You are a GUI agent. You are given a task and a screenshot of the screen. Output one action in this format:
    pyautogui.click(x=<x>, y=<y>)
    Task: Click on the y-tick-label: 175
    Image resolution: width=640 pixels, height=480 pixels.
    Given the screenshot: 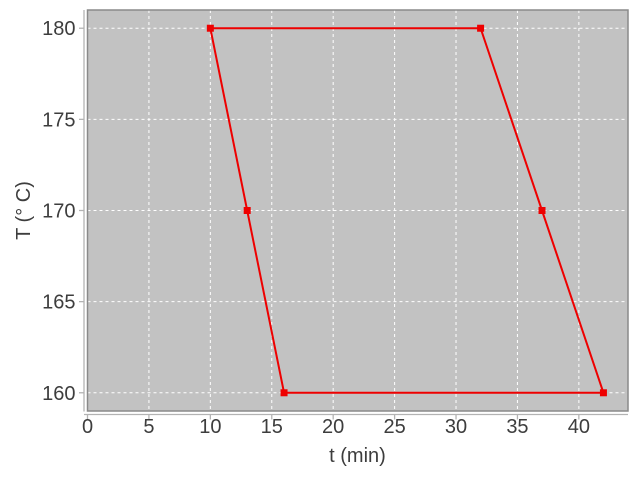 What is the action you would take?
    pyautogui.click(x=58, y=120)
    